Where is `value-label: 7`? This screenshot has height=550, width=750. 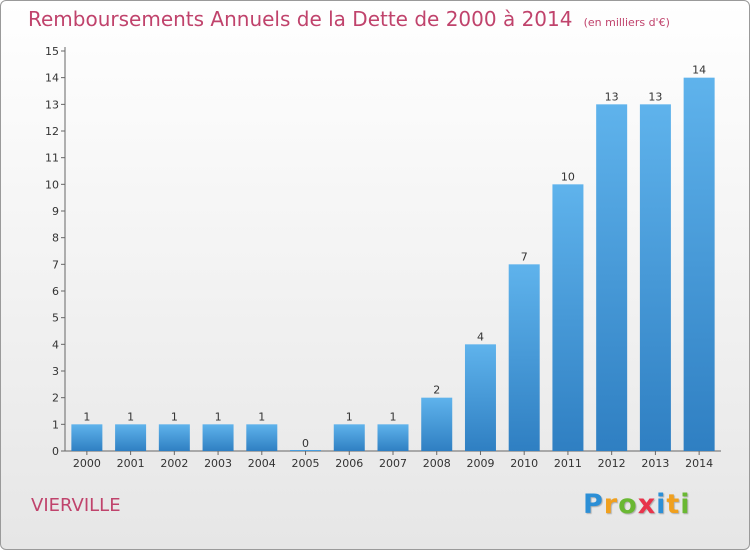
value-label: 7 is located at coordinates (524, 256).